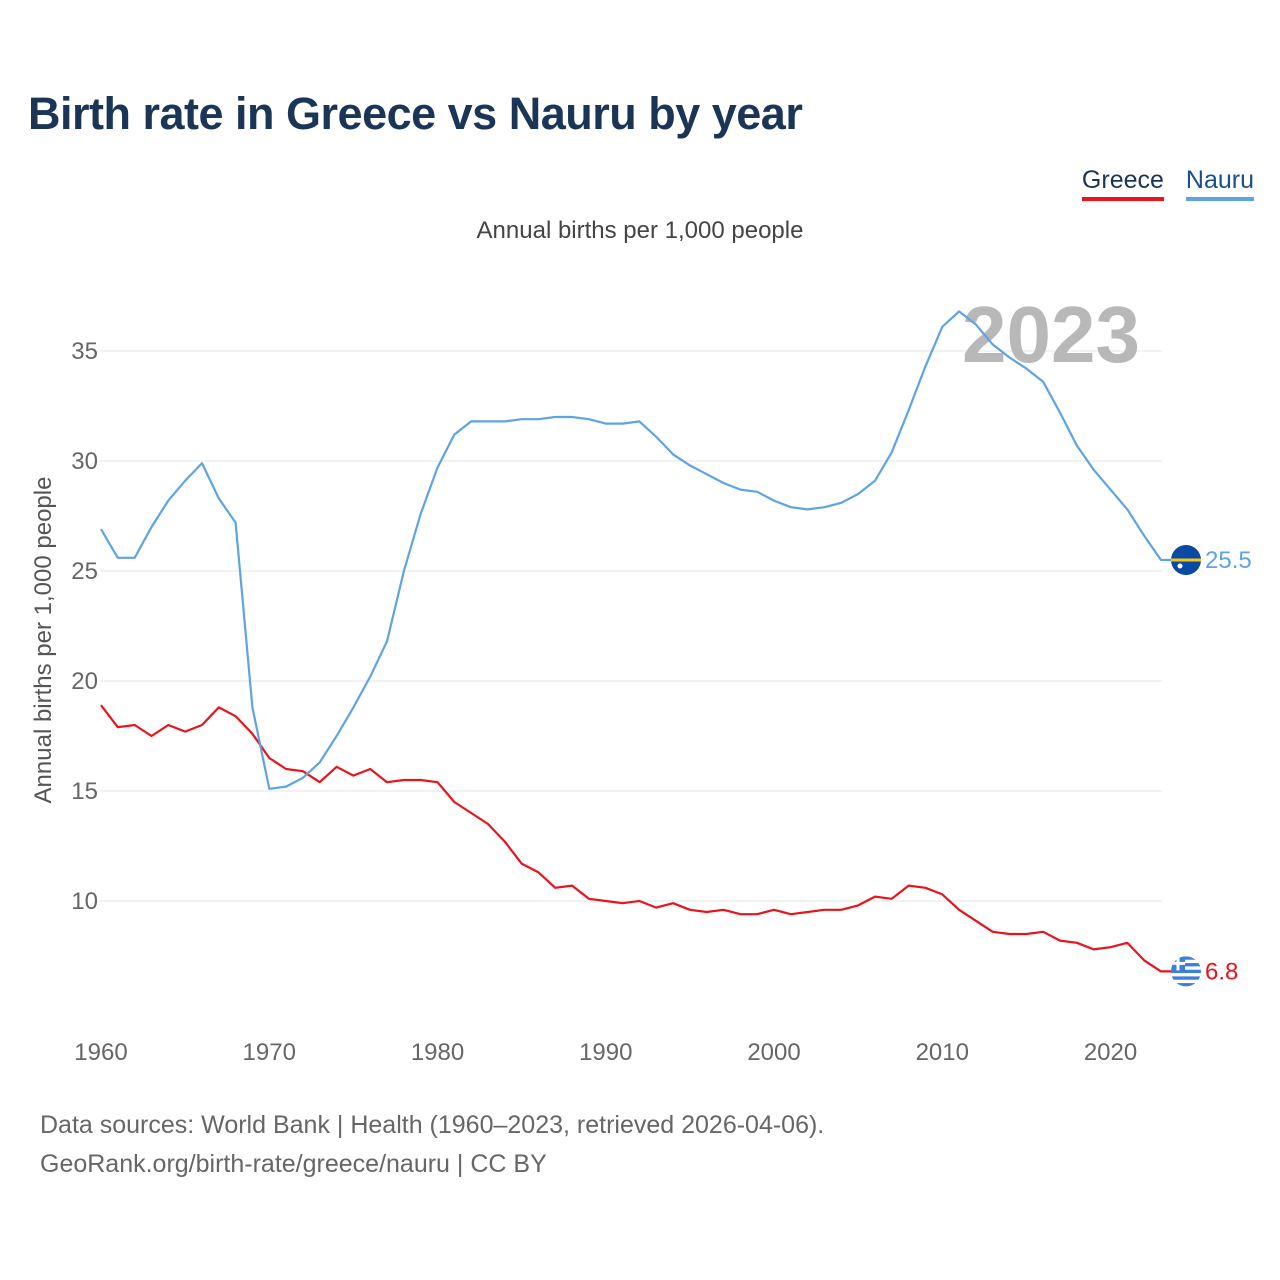 Image resolution: width=1280 pixels, height=1280 pixels. Describe the element at coordinates (1186, 971) in the screenshot. I see `greece-flag-icon` at that location.